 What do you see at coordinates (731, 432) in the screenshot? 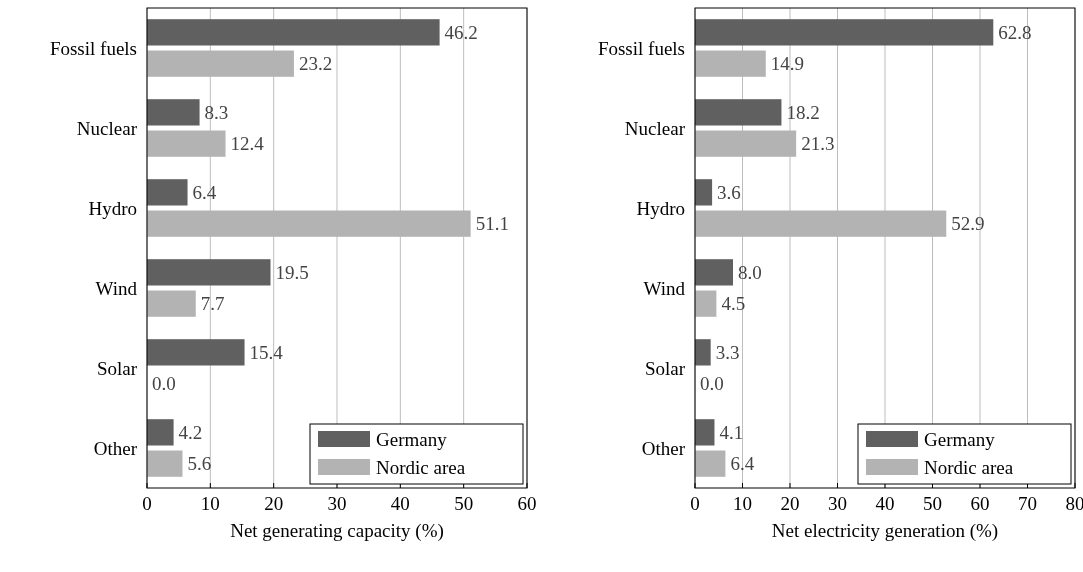
I see `data-label: 4.1` at bounding box center [731, 432].